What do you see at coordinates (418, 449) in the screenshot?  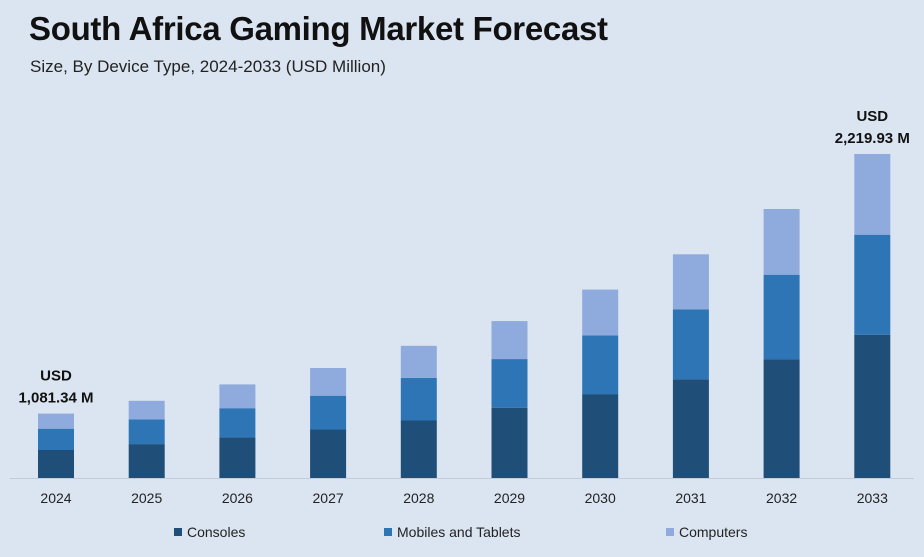 I see `bar-consoles-2028` at bounding box center [418, 449].